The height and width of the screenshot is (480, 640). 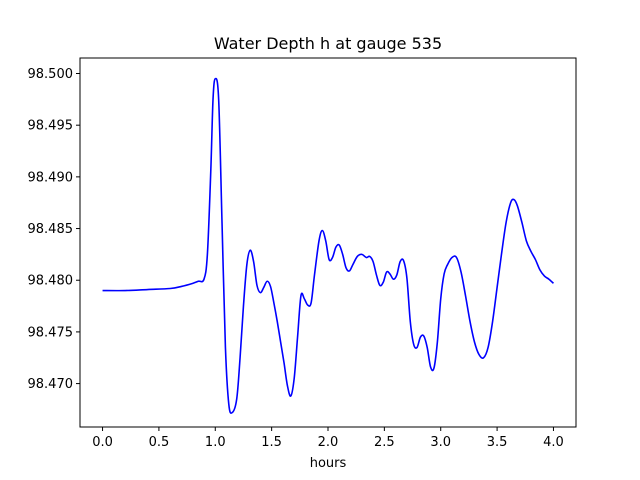 What do you see at coordinates (384, 442) in the screenshot?
I see `x-tick-label: 2.5` at bounding box center [384, 442].